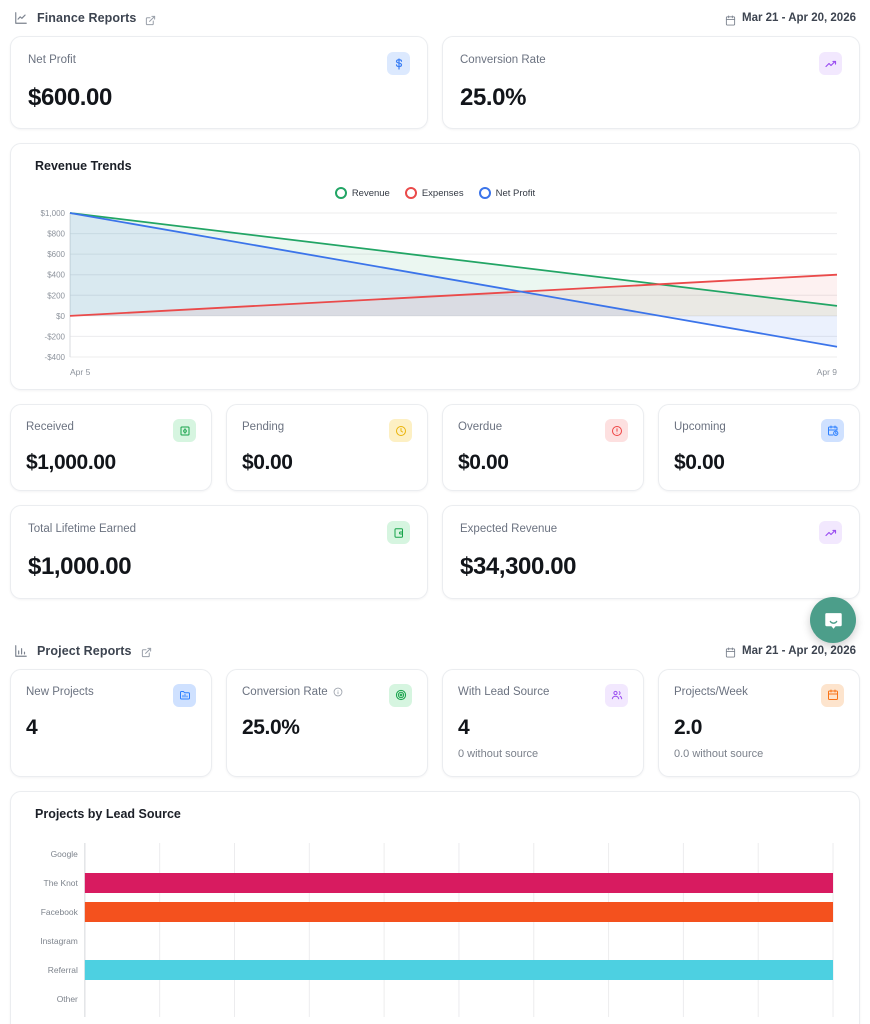  I want to click on legend-label: Revenue, so click(370, 193).